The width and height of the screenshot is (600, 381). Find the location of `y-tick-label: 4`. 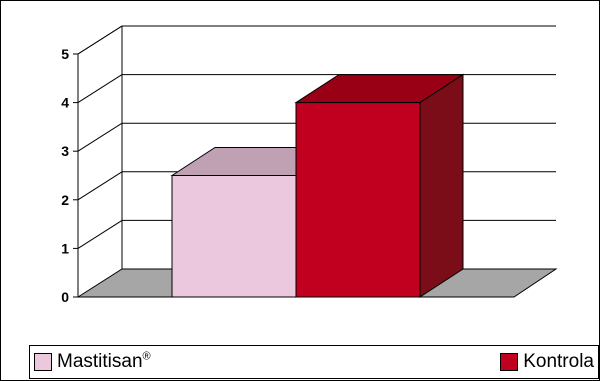

y-tick-label: 4 is located at coordinates (65, 103).